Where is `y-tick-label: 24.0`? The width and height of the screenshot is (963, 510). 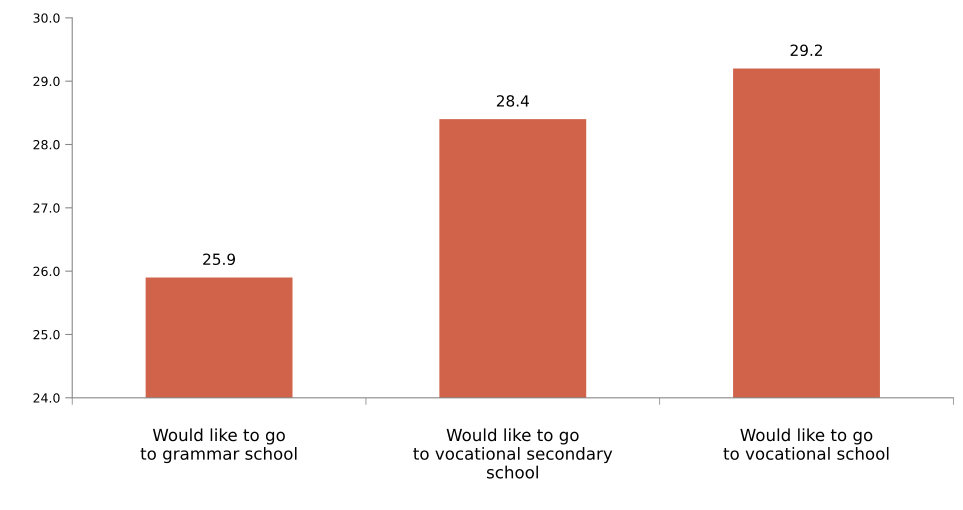
y-tick-label: 24.0 is located at coordinates (47, 398).